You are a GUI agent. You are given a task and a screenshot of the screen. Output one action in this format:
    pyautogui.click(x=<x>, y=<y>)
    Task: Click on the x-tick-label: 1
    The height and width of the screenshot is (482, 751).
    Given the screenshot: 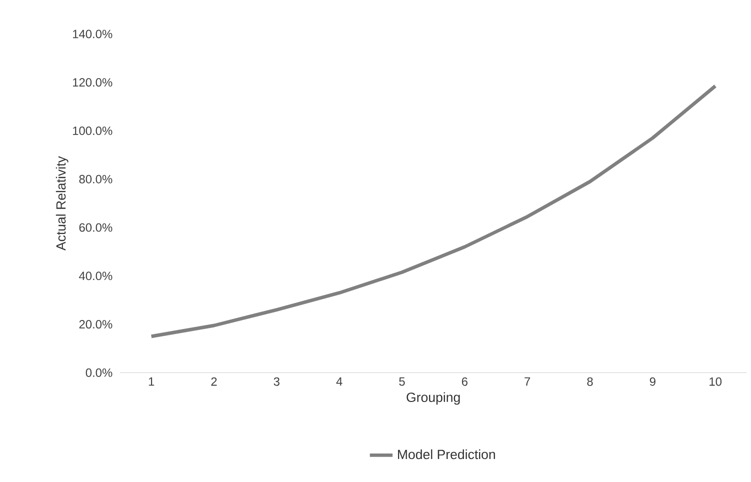 What is the action you would take?
    pyautogui.click(x=151, y=381)
    